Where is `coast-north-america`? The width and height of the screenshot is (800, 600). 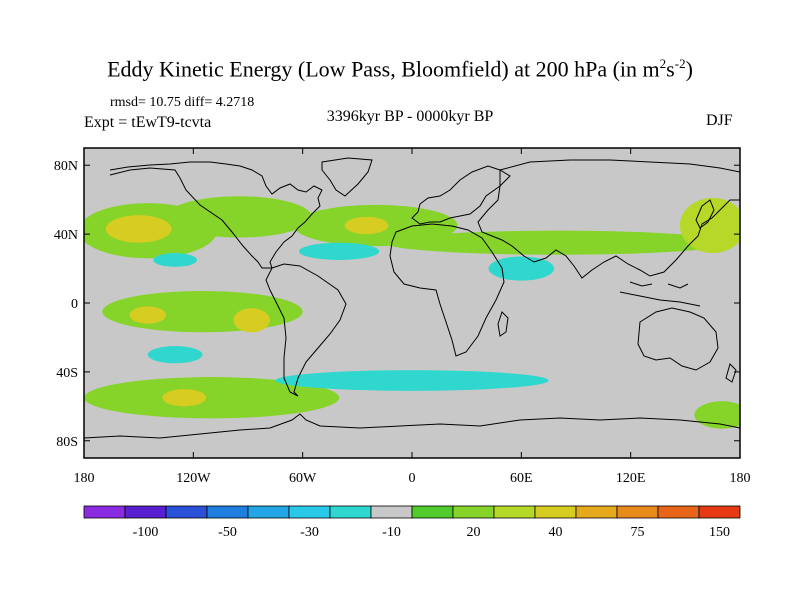
coast-north-america is located at coordinates (216, 215).